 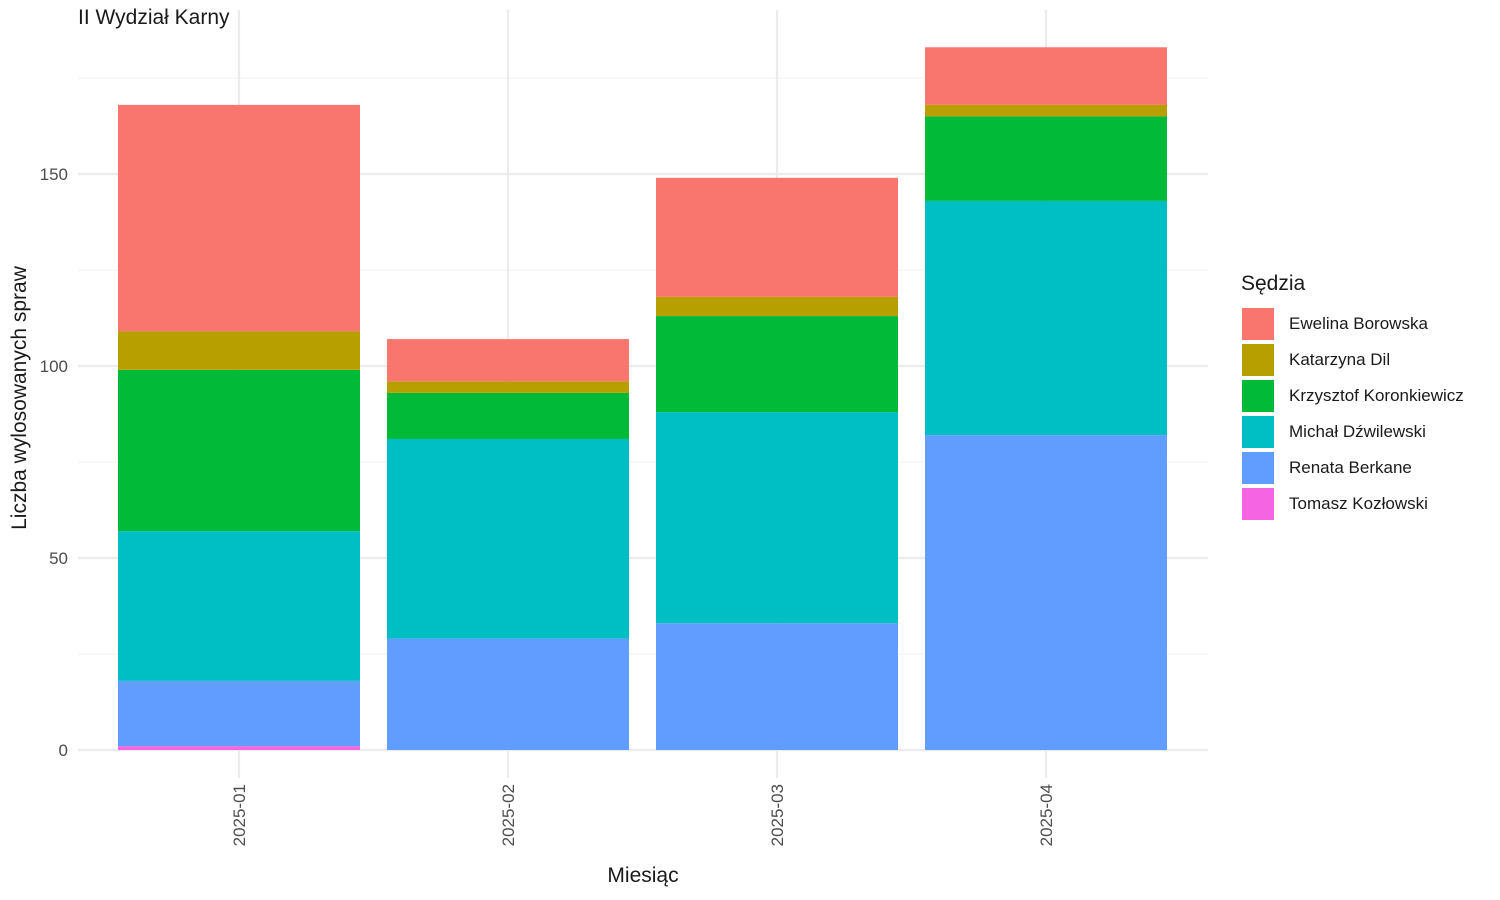 I want to click on x-axis-ticks: 2025-01 2025-02 2025-03 2025-04, so click(x=643, y=815).